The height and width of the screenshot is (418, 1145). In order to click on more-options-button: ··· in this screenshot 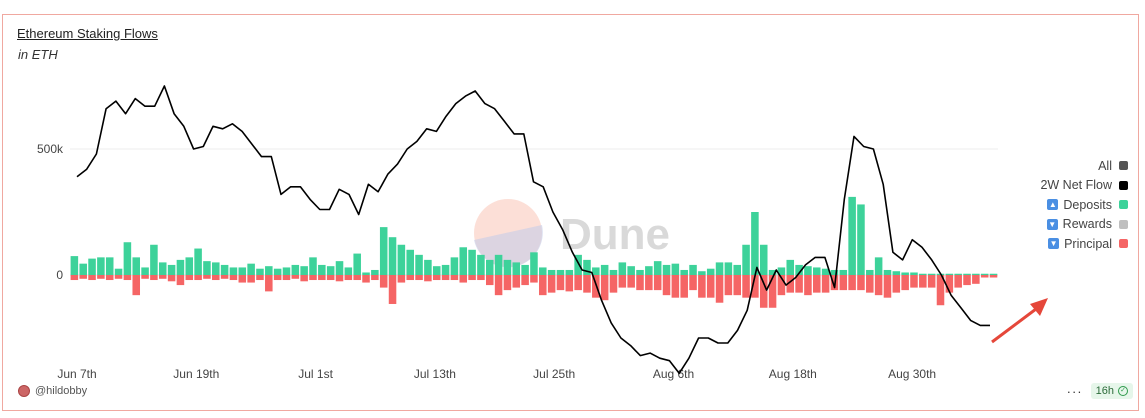, I will do `click(1074, 391)`.